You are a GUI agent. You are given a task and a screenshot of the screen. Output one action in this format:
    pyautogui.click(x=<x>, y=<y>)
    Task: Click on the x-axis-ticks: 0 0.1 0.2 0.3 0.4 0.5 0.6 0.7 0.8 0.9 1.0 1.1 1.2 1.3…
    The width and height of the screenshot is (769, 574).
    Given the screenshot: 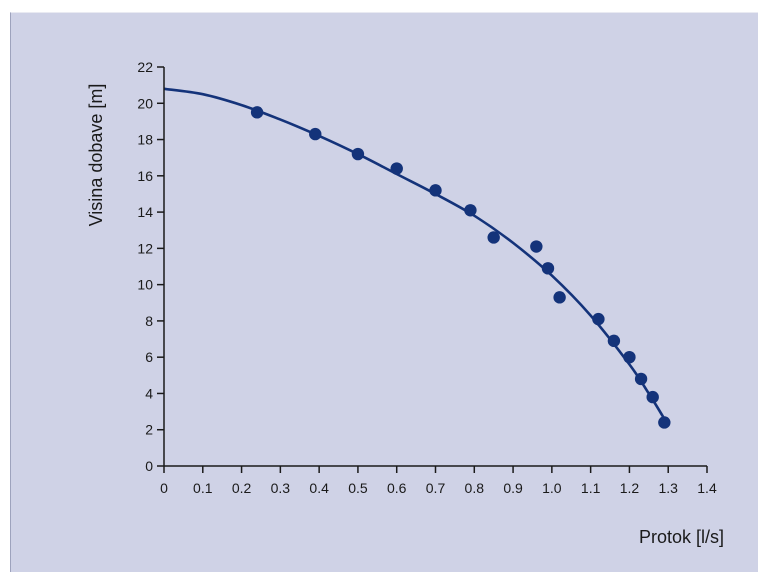 What is the action you would take?
    pyautogui.click(x=438, y=481)
    